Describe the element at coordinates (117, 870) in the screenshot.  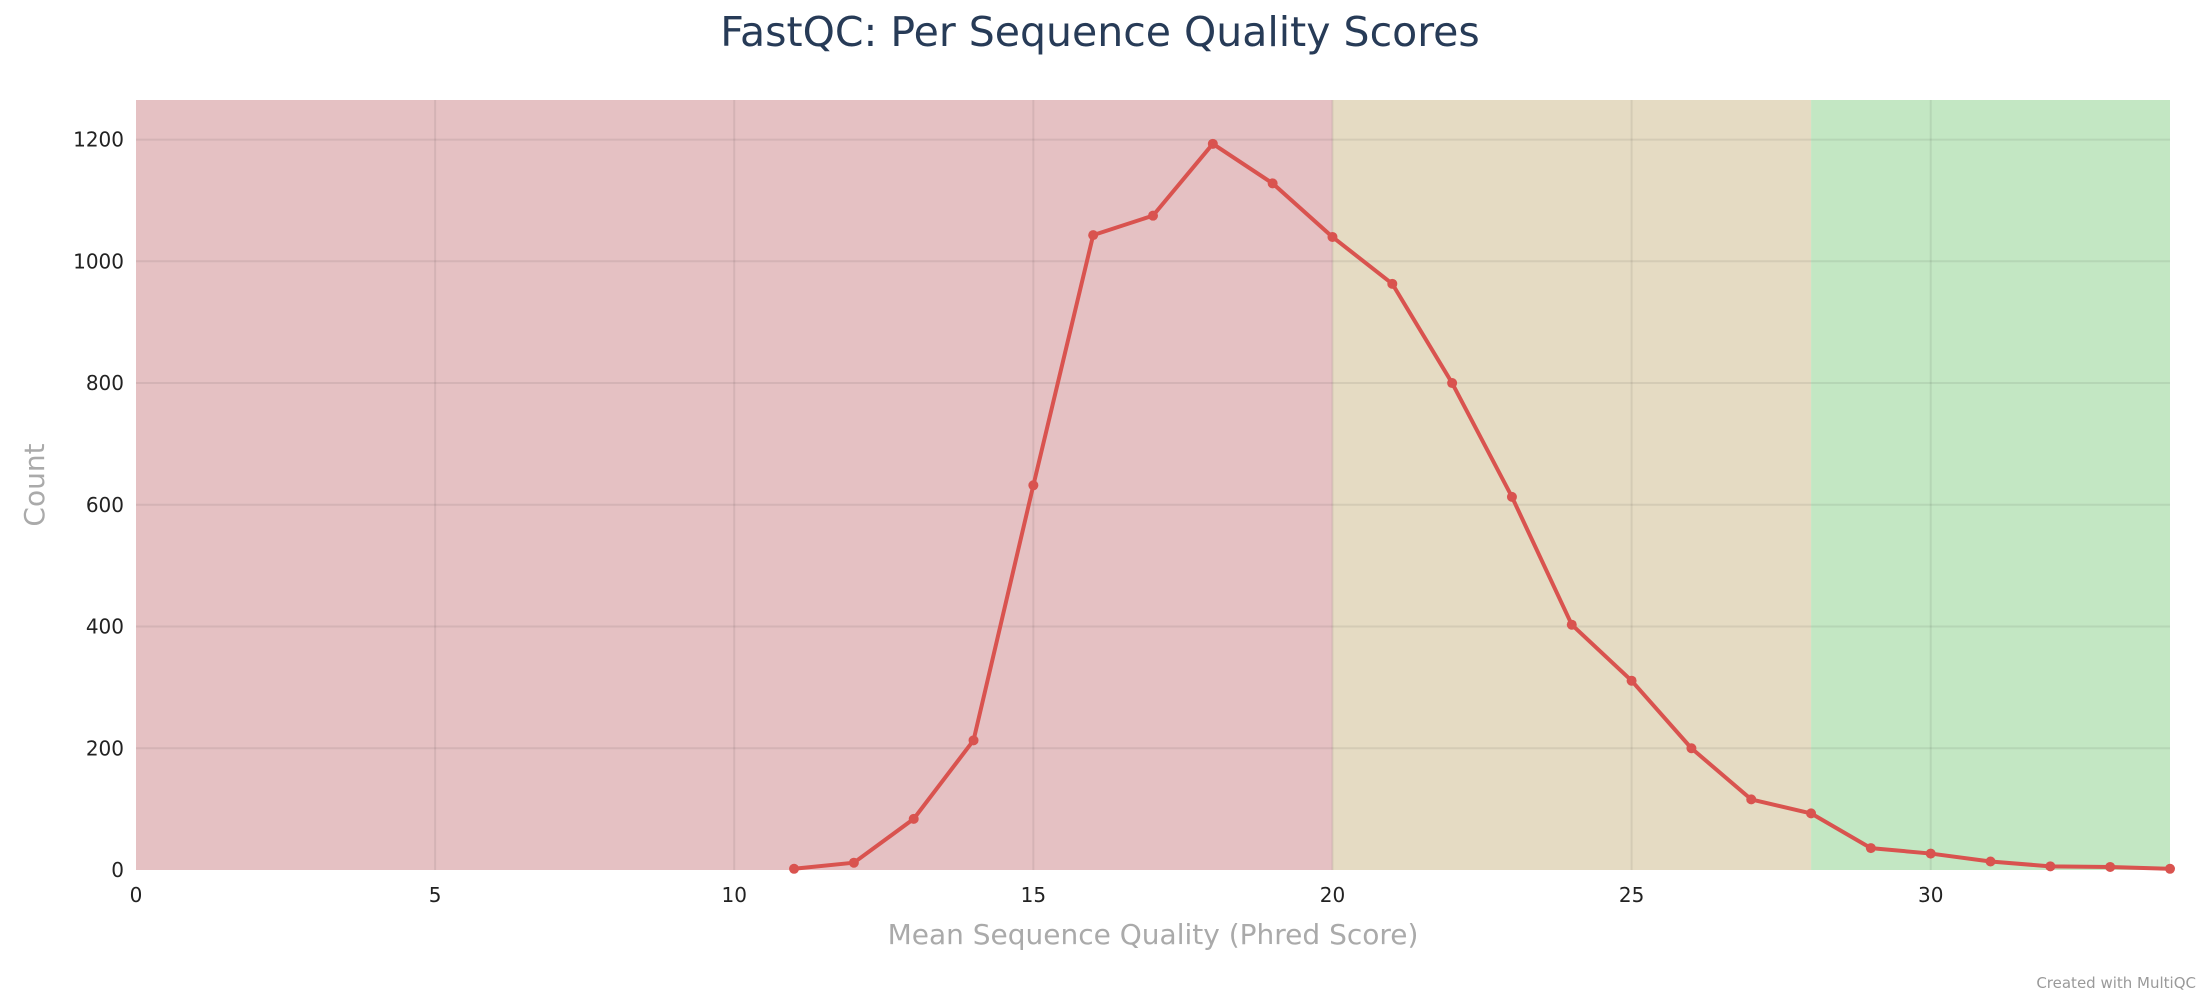
I see `y-tick-label-0: 0` at that location.